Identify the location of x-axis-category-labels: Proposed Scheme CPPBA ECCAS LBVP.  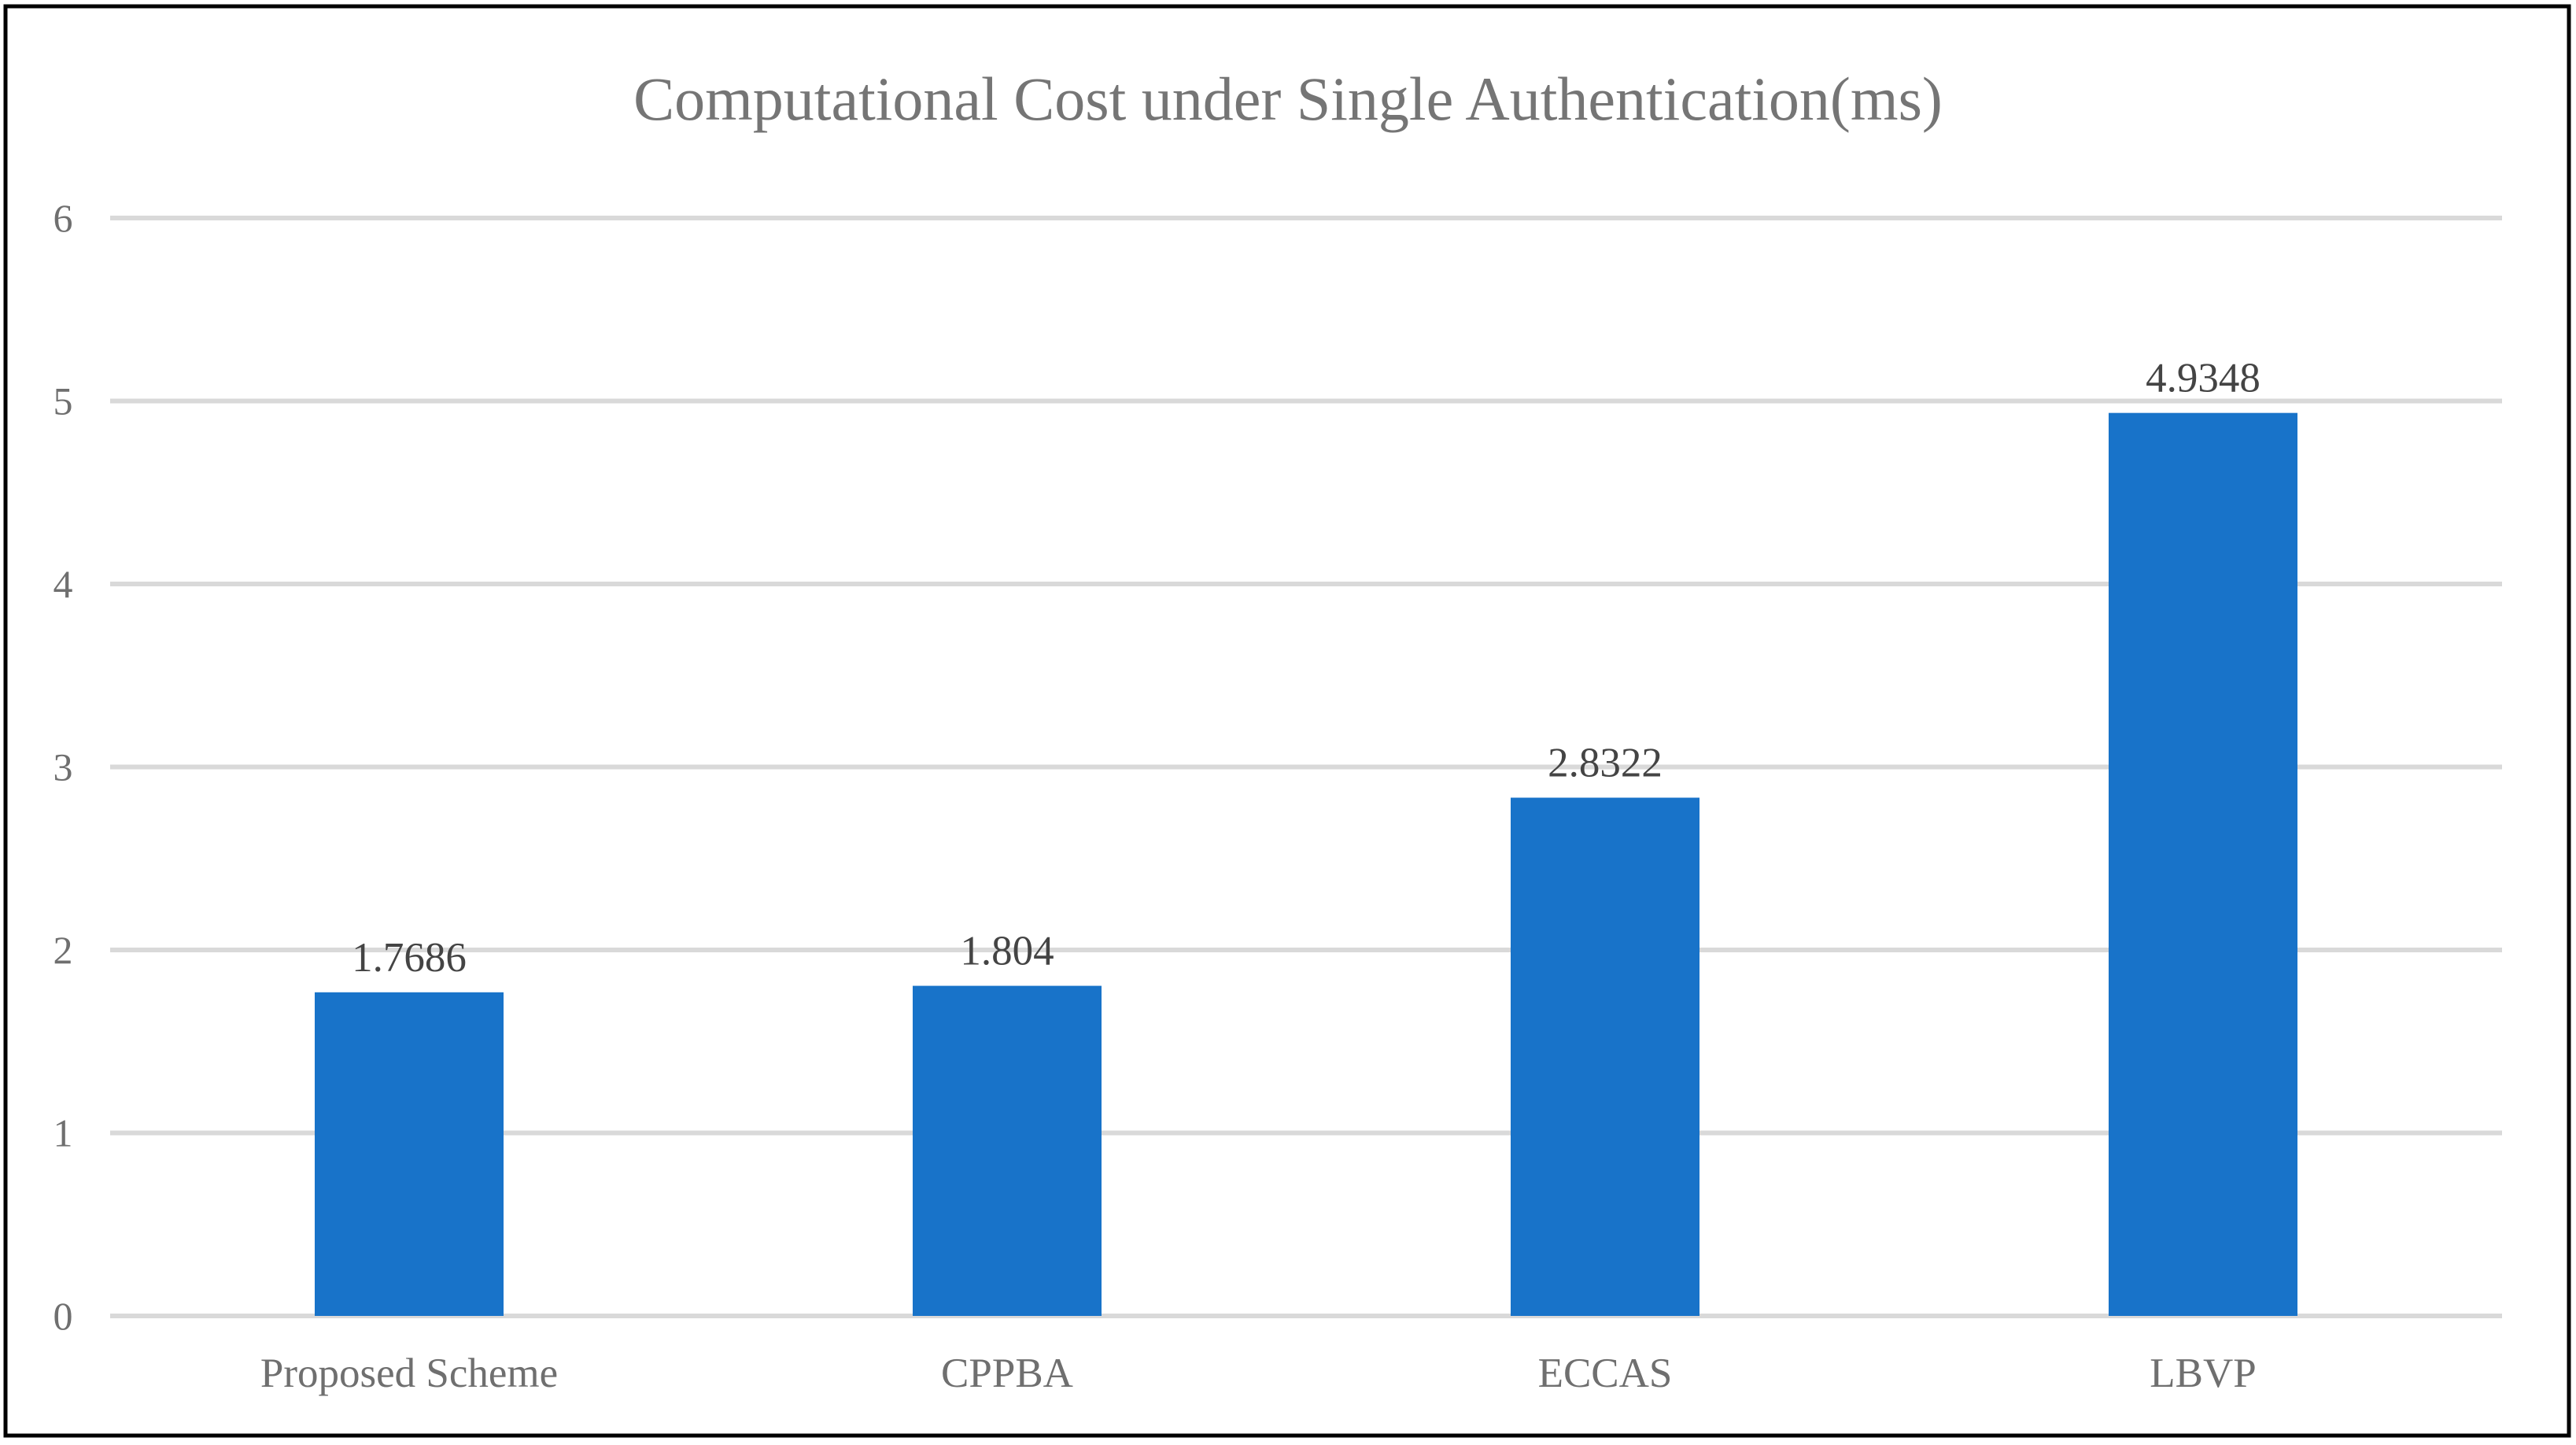
(1258, 1373).